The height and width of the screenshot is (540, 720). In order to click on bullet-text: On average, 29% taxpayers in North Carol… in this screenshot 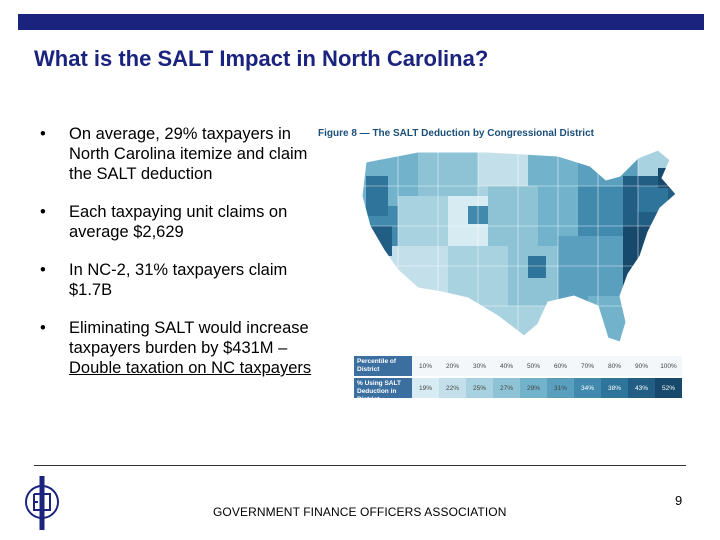, I will do `click(188, 154)`.